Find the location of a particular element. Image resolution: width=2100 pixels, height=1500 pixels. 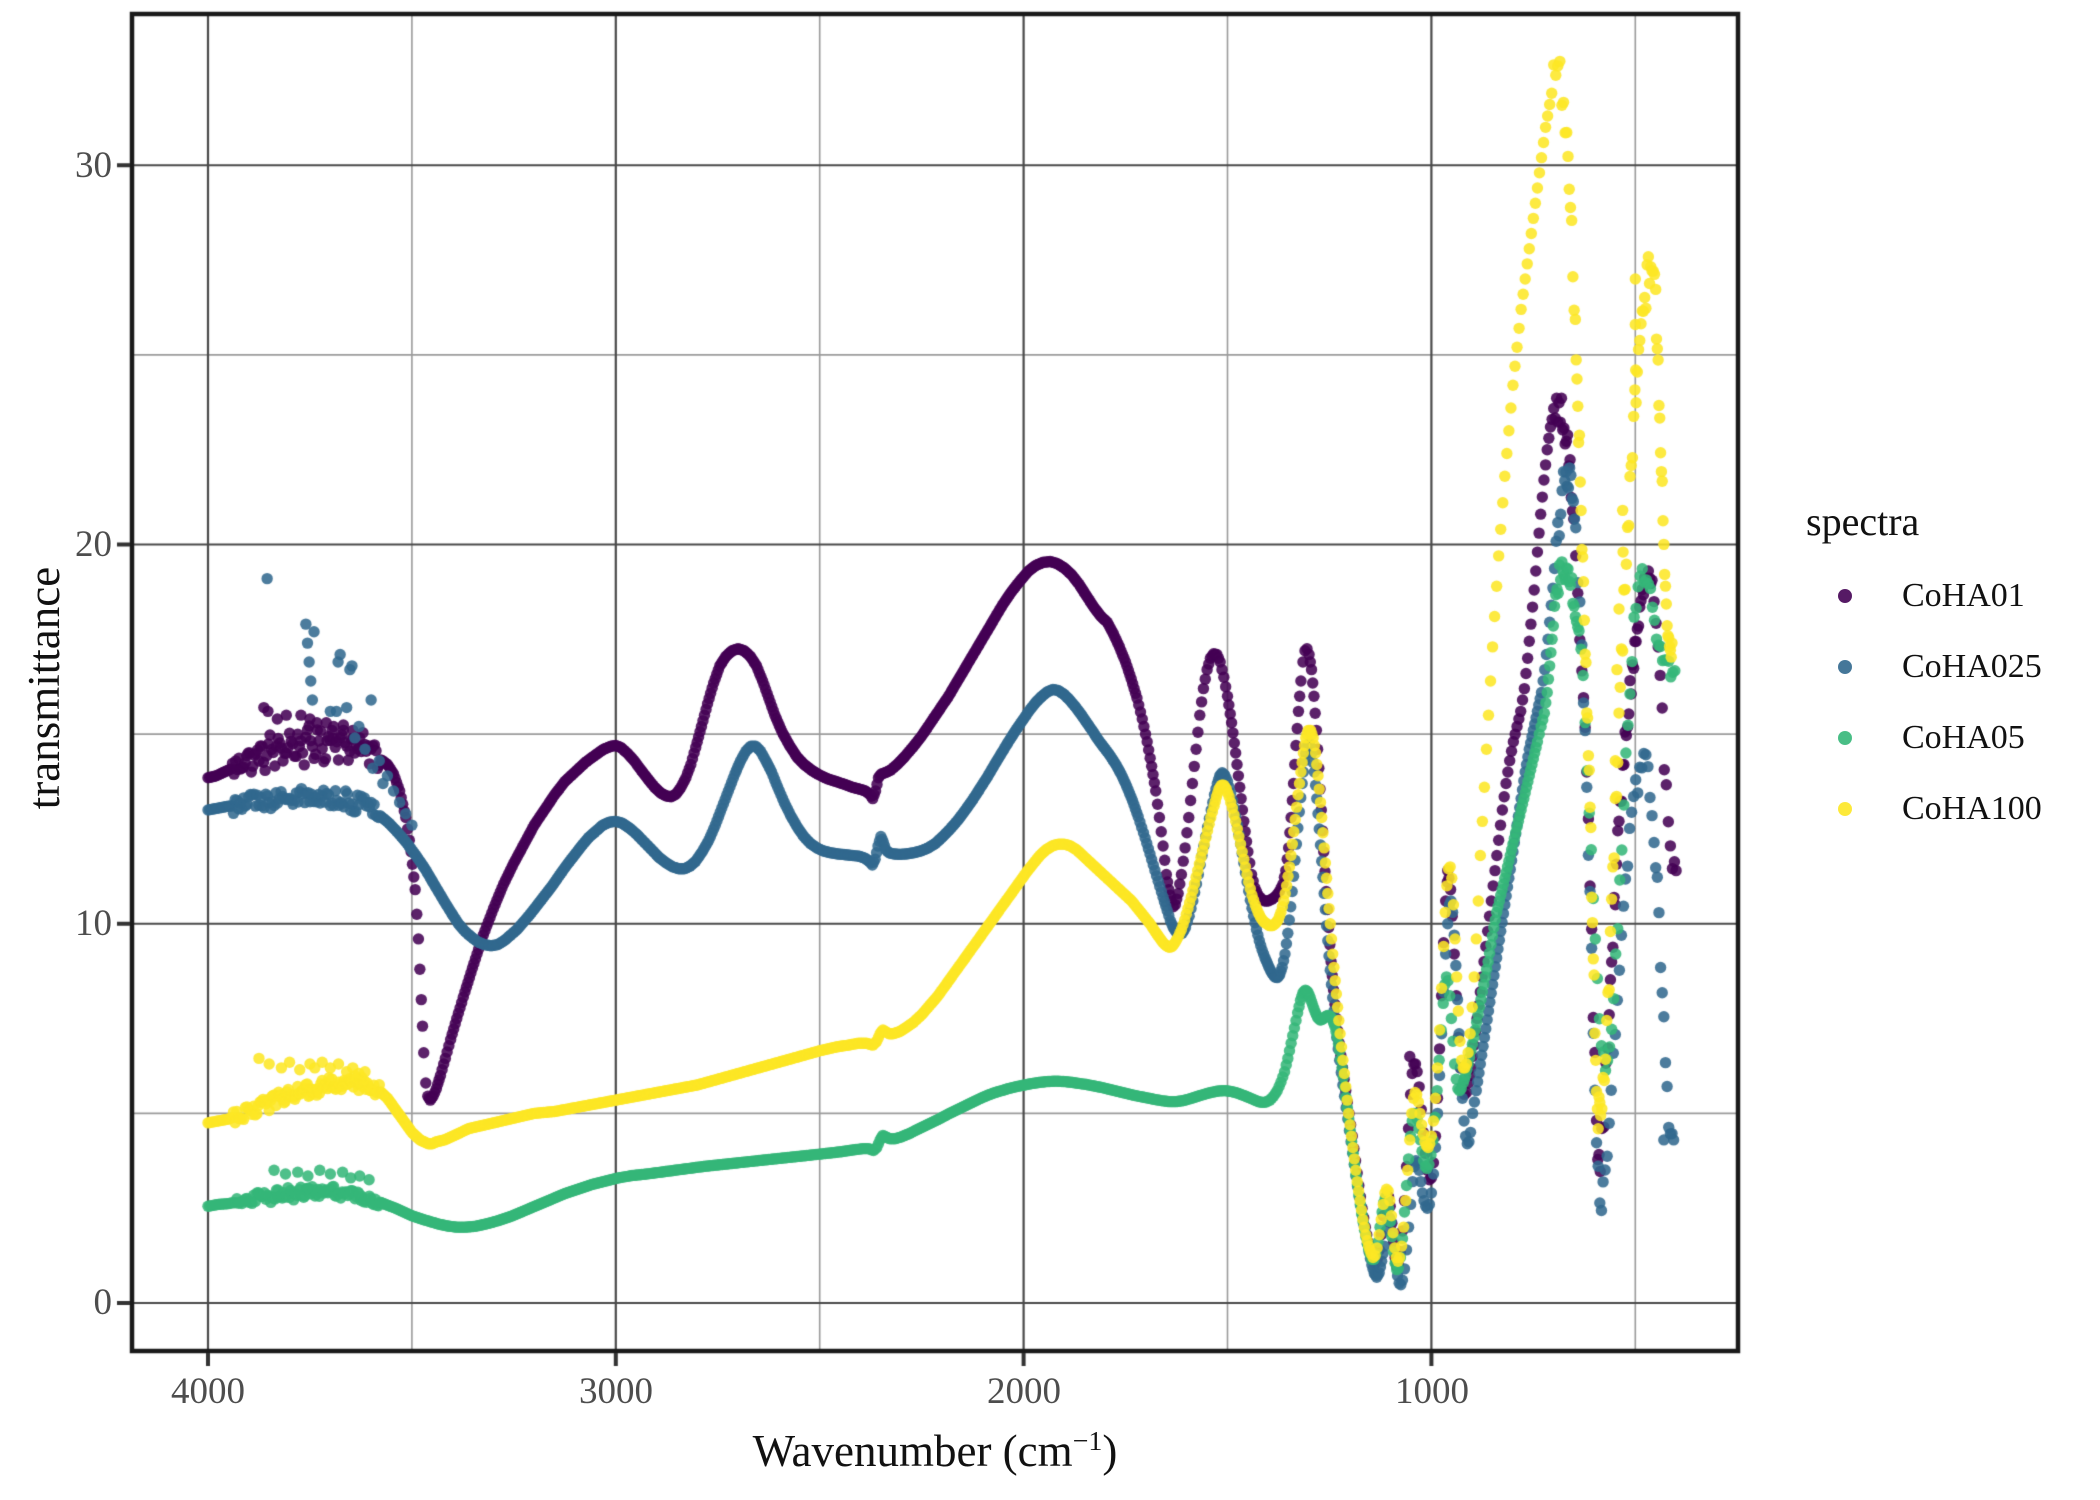

x-tick-2000: 2000 is located at coordinates (1024, 1391).